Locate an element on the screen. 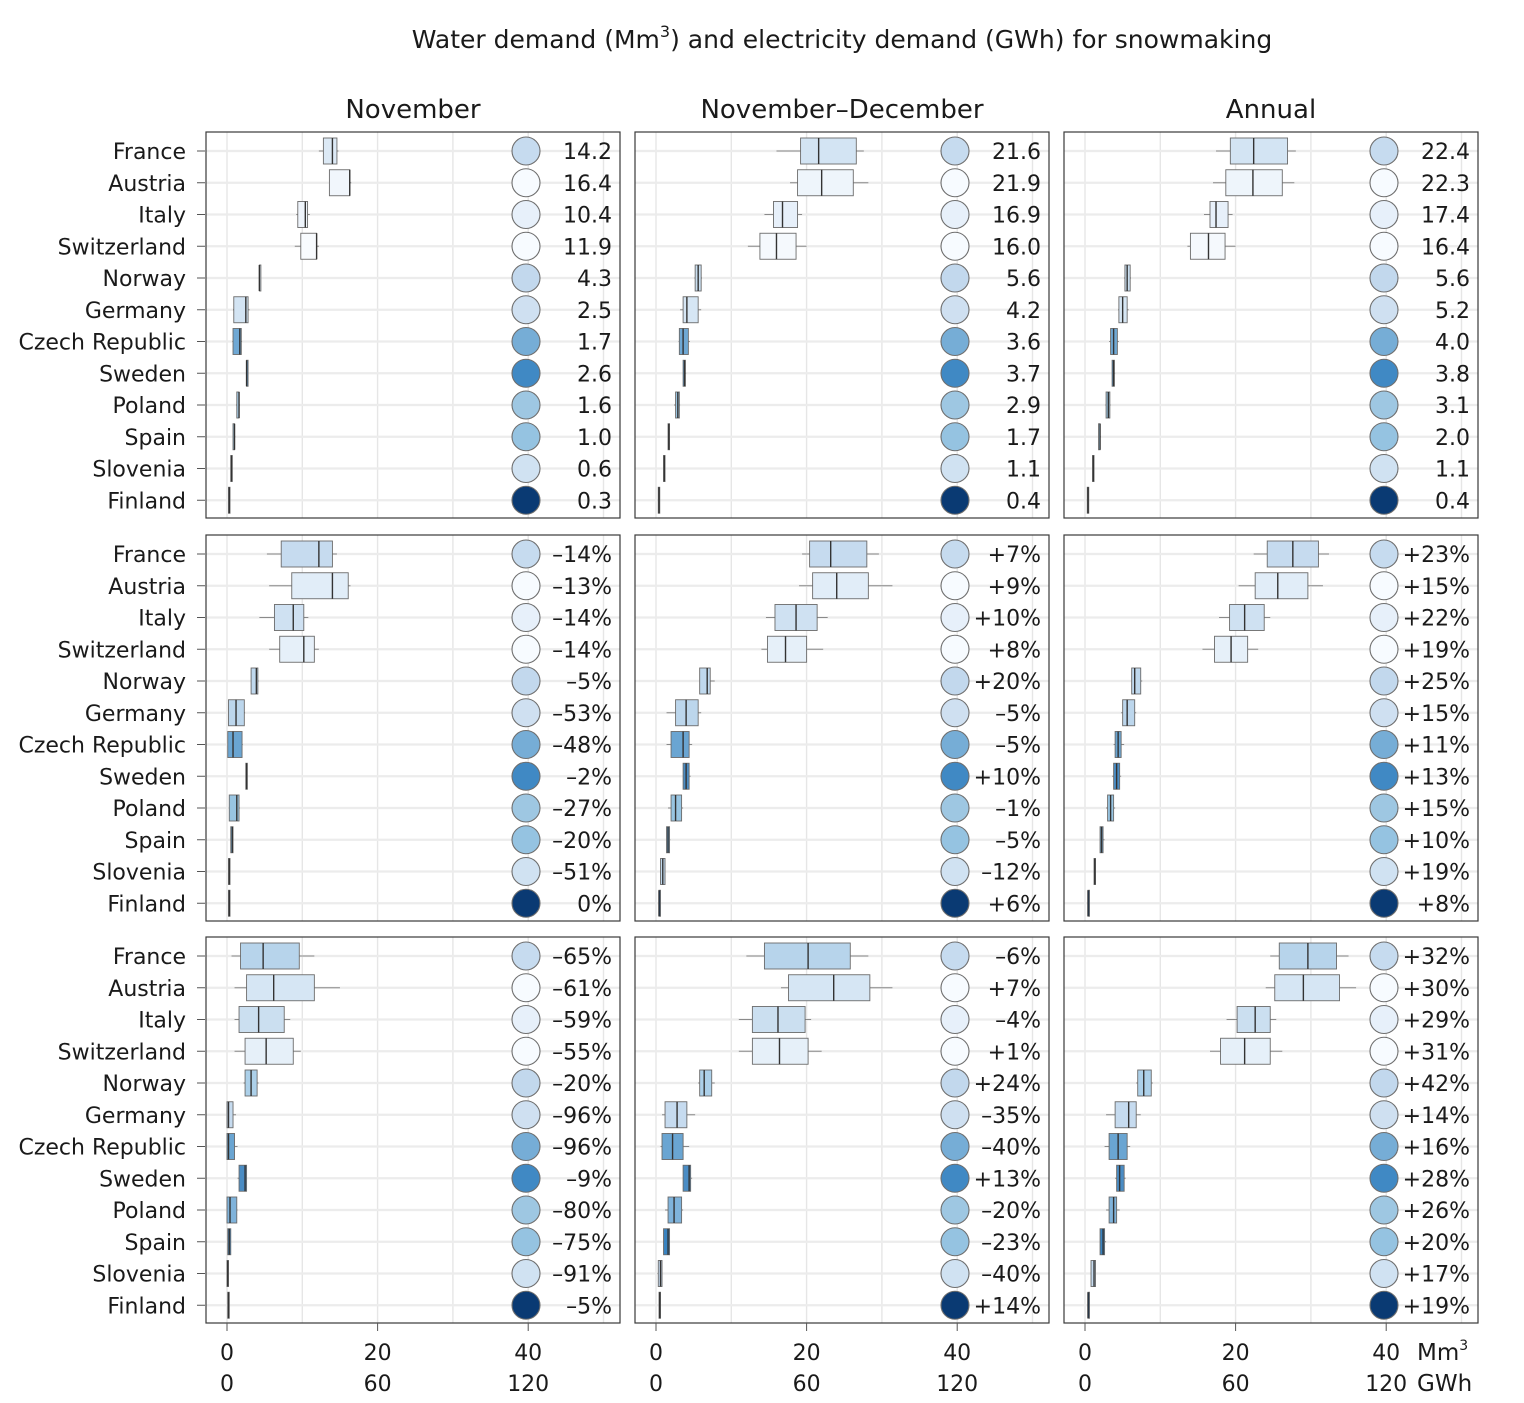 The width and height of the screenshot is (1524, 1403). x-tick-label-mm3: 20 is located at coordinates (378, 1353).